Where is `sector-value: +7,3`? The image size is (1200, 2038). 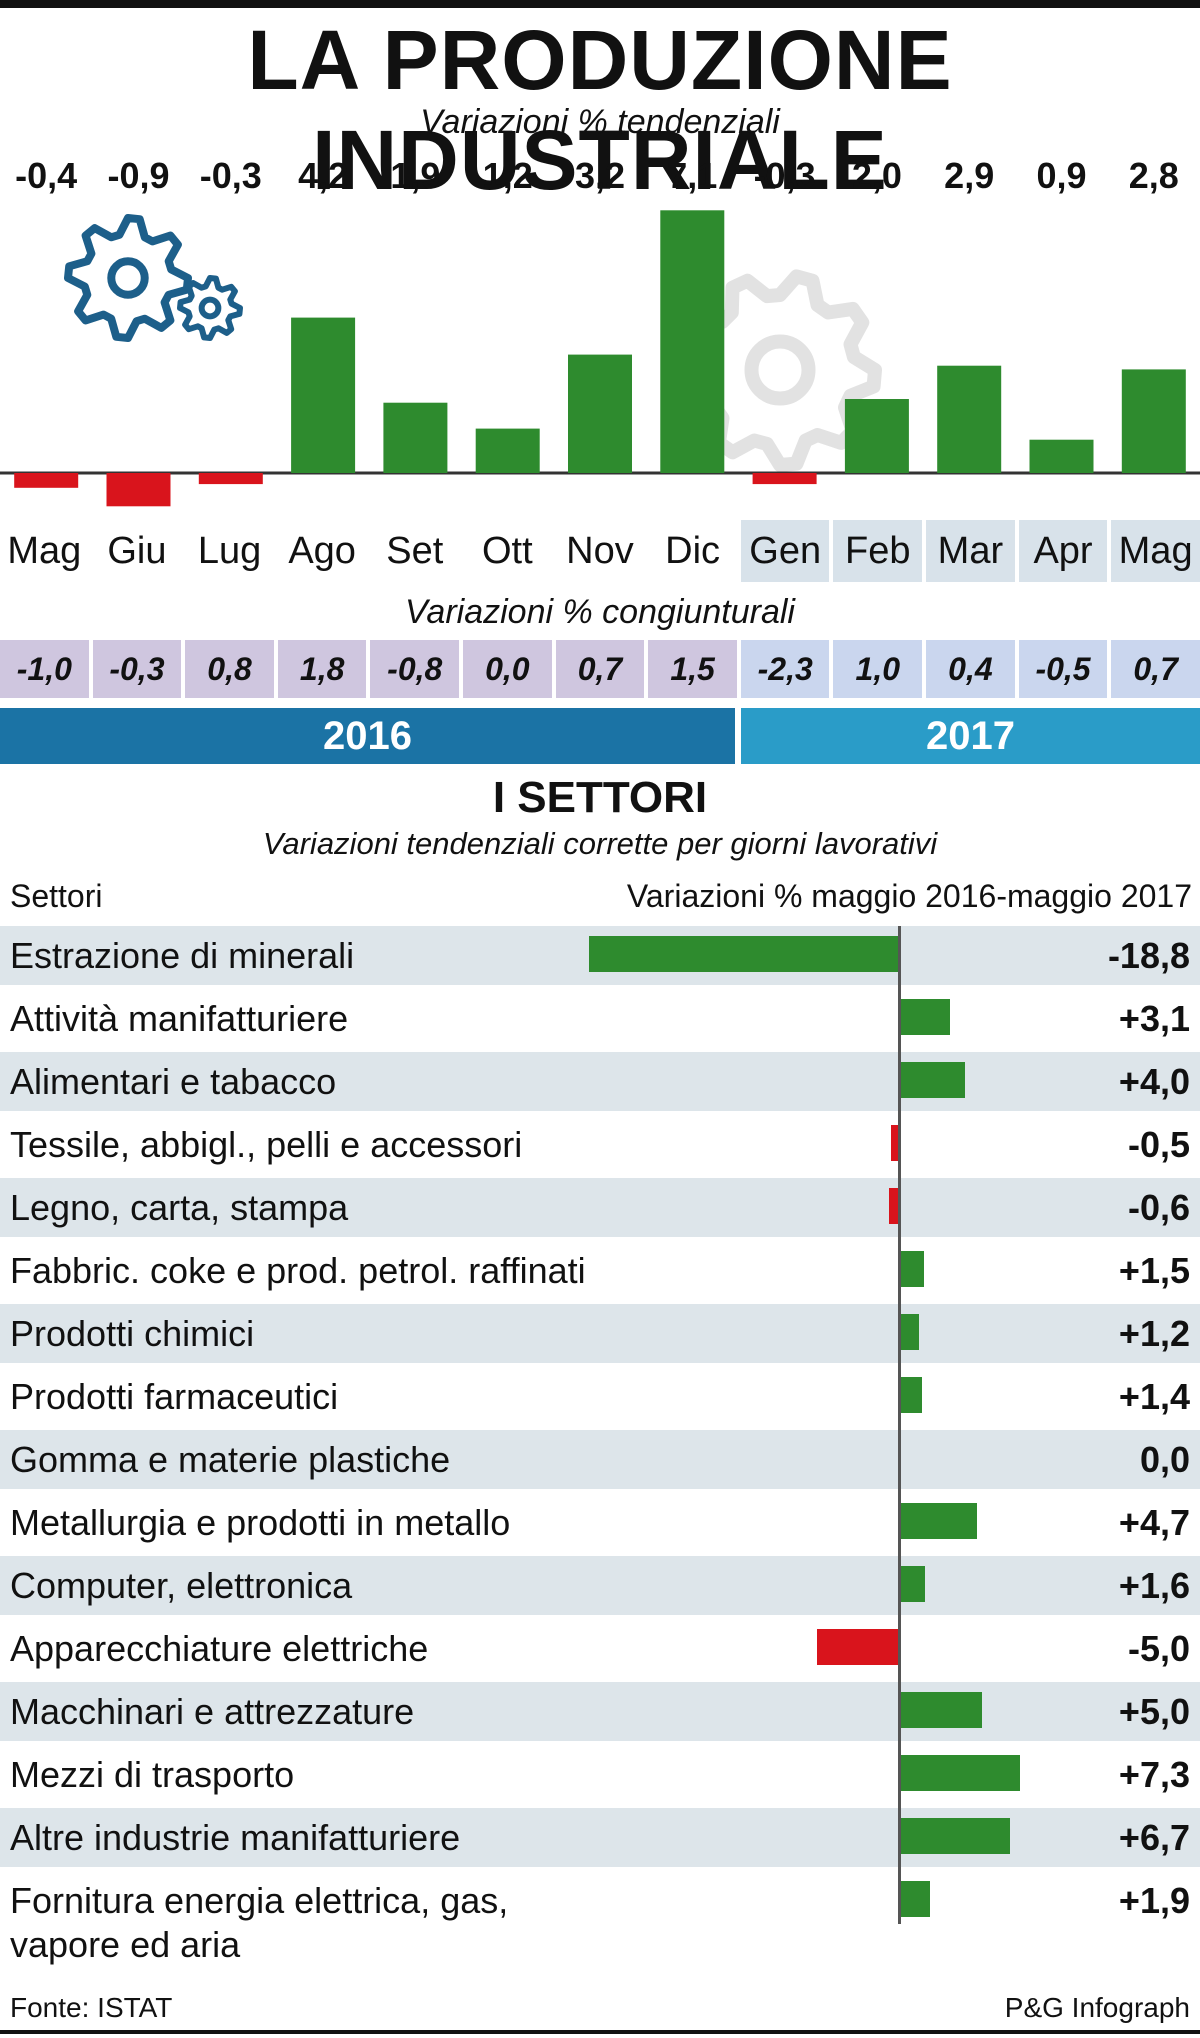
sector-value: +7,3 is located at coordinates (1154, 1774).